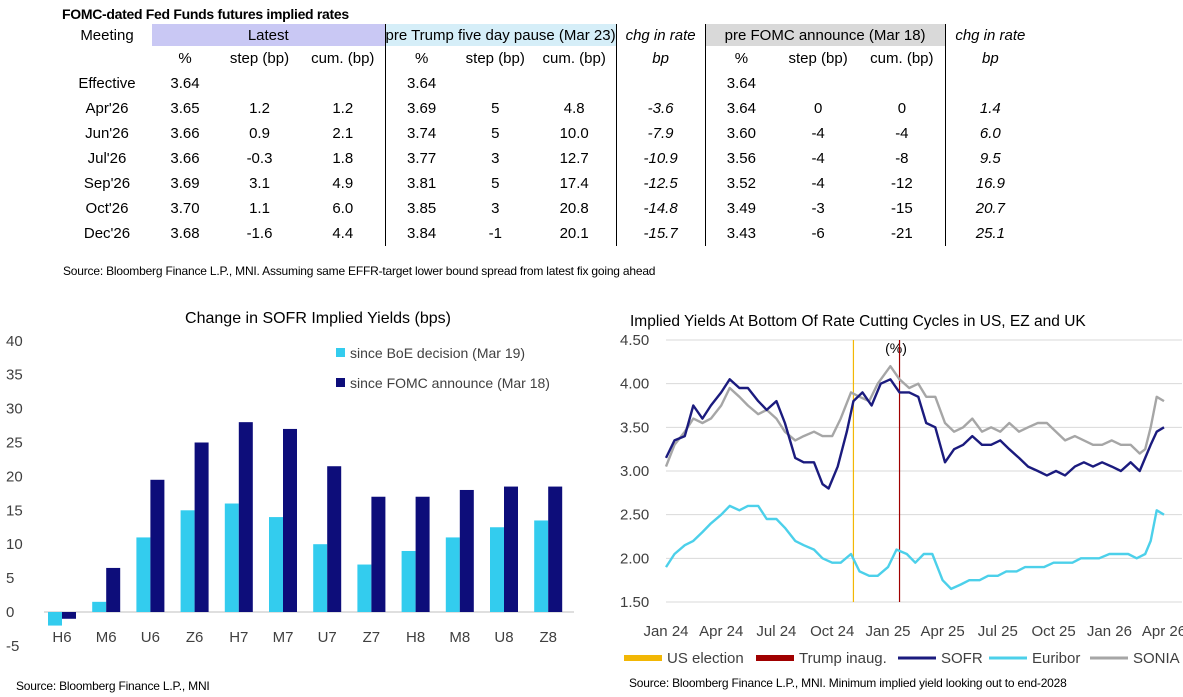  What do you see at coordinates (107, 35) in the screenshot?
I see `header-meeting: Meeting` at bounding box center [107, 35].